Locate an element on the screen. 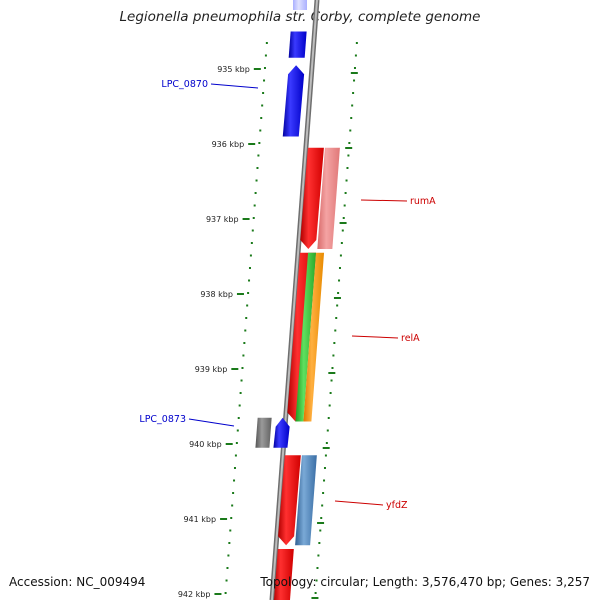 The image size is (600, 600). accession-text: Accession: NC_009494 is located at coordinates (77, 582).